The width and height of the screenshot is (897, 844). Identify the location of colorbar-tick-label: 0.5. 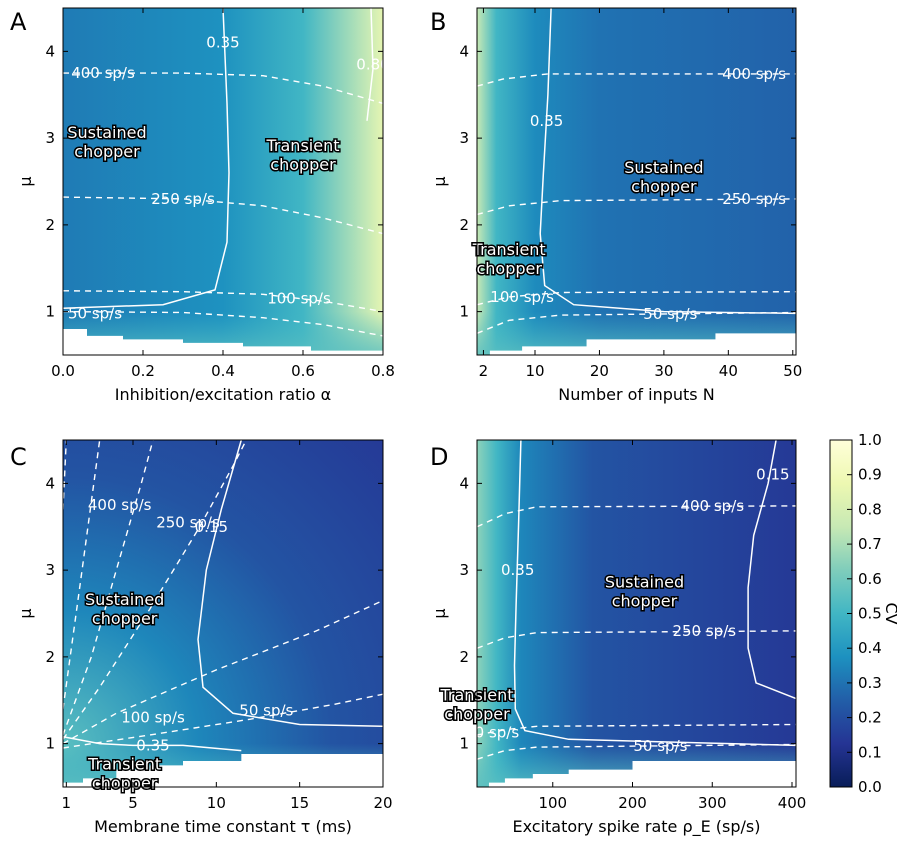
(870, 614).